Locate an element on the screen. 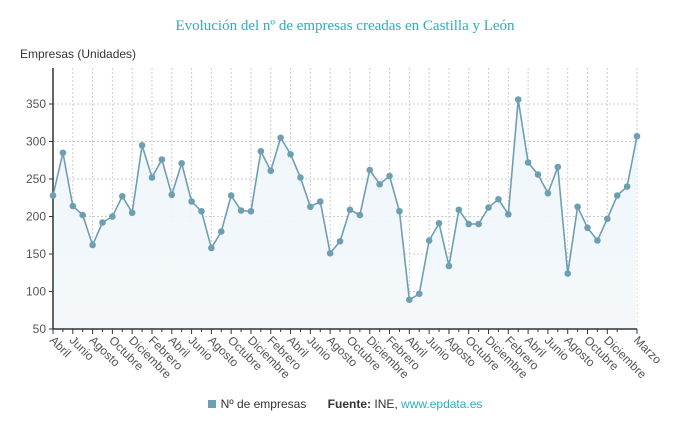  legend-series-label: Nº de empresas is located at coordinates (263, 404).